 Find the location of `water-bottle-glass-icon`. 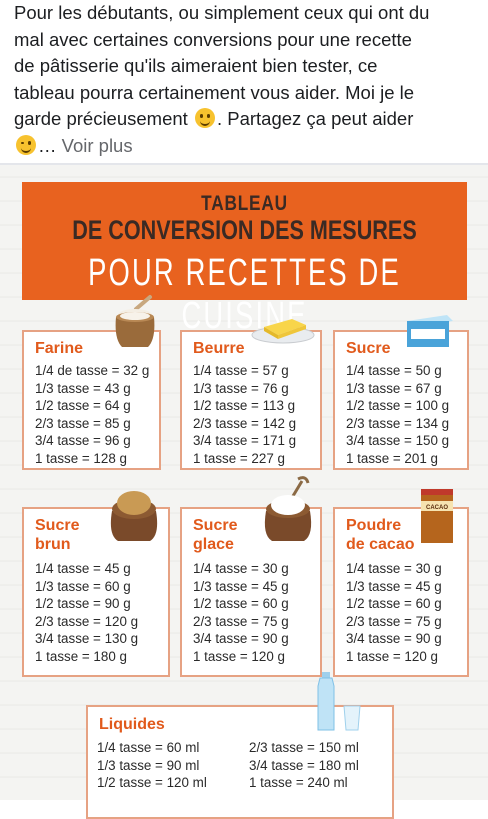

water-bottle-glass-icon is located at coordinates (339, 701).